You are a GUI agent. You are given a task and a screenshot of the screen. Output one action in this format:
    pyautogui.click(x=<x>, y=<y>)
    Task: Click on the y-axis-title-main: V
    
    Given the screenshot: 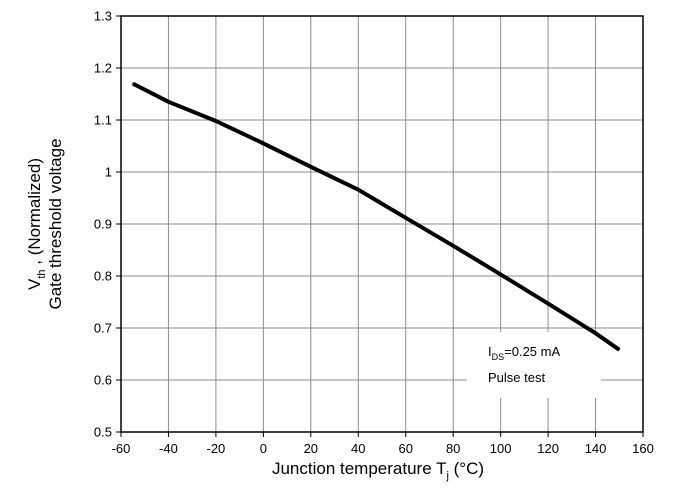 What is the action you would take?
    pyautogui.click(x=34, y=284)
    